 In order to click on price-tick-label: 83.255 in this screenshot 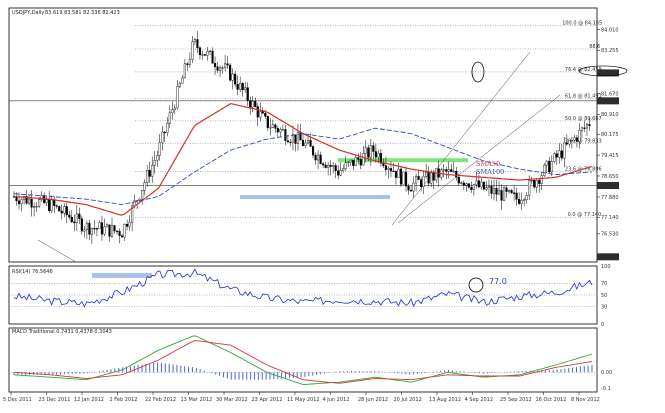, I will do `click(610, 51)`.